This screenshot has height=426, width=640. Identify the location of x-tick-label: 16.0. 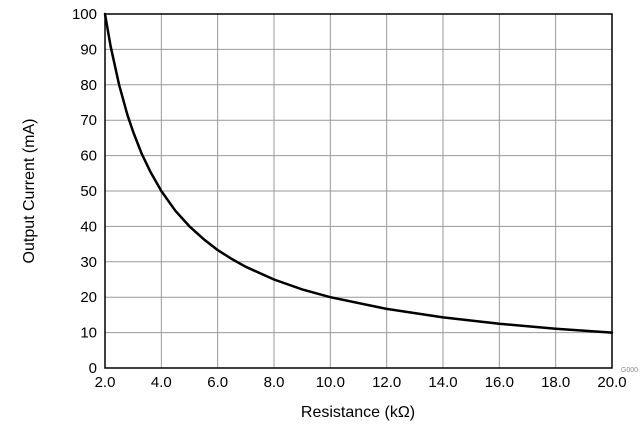
(499, 382).